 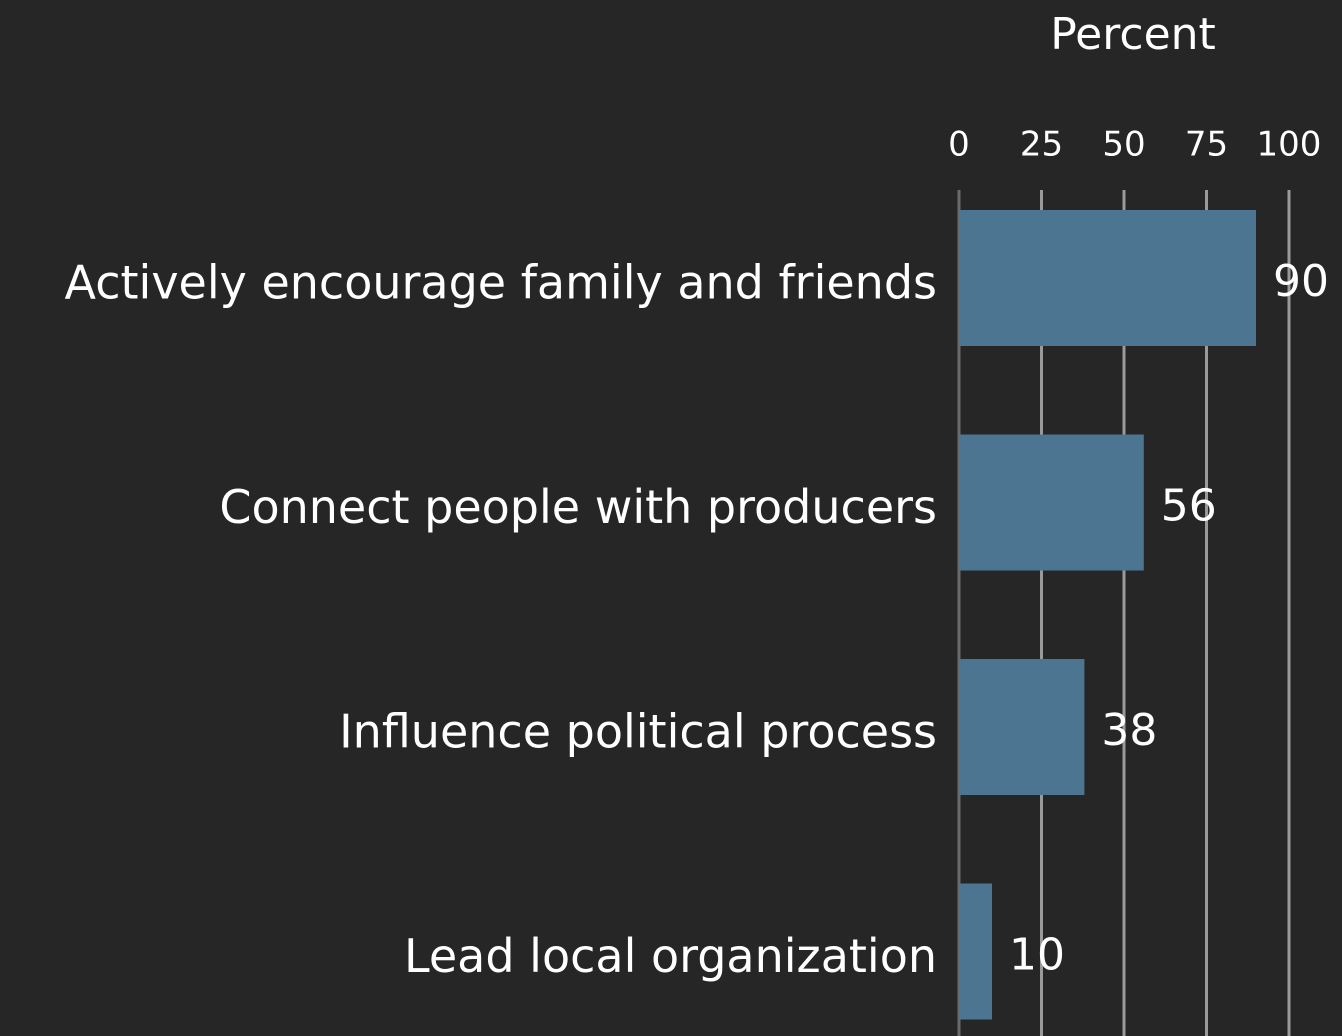 What do you see at coordinates (1123, 145) in the screenshot?
I see `x-tick-label: 50` at bounding box center [1123, 145].